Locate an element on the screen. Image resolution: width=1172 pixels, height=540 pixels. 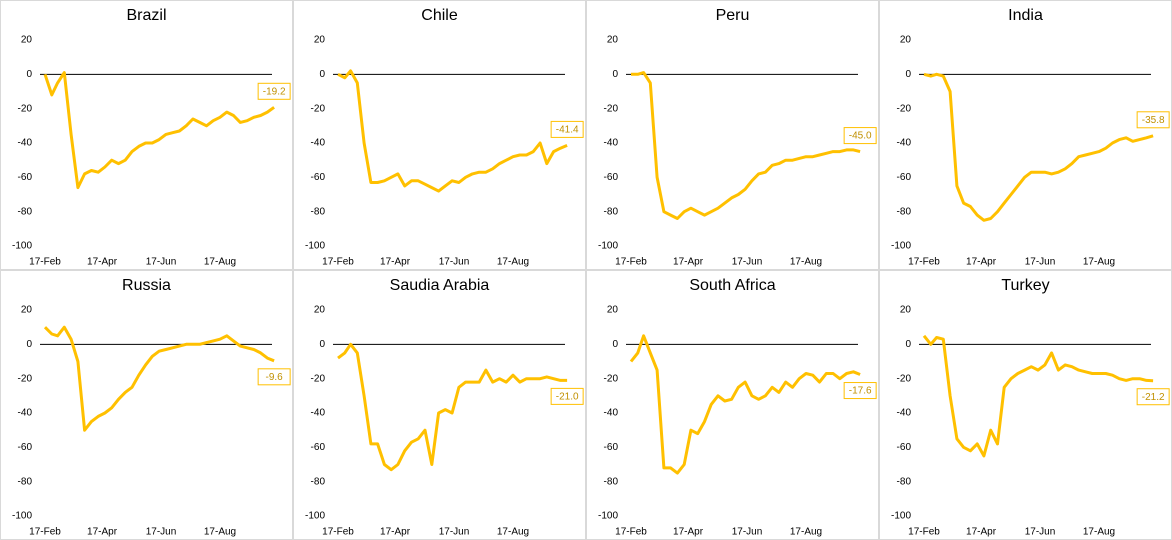
chart-title: India is located at coordinates (1025, 15).